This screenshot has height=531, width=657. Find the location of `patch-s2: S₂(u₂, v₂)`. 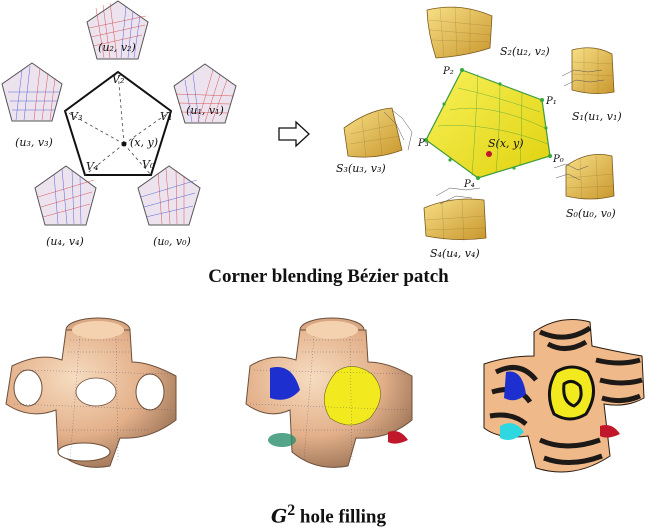

patch-s2: S₂(u₂, v₂) is located at coordinates (488, 32).